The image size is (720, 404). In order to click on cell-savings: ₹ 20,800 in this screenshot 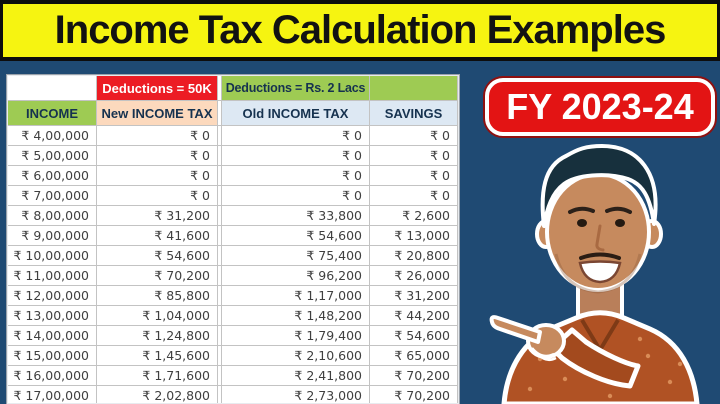, I will do `click(414, 256)`.